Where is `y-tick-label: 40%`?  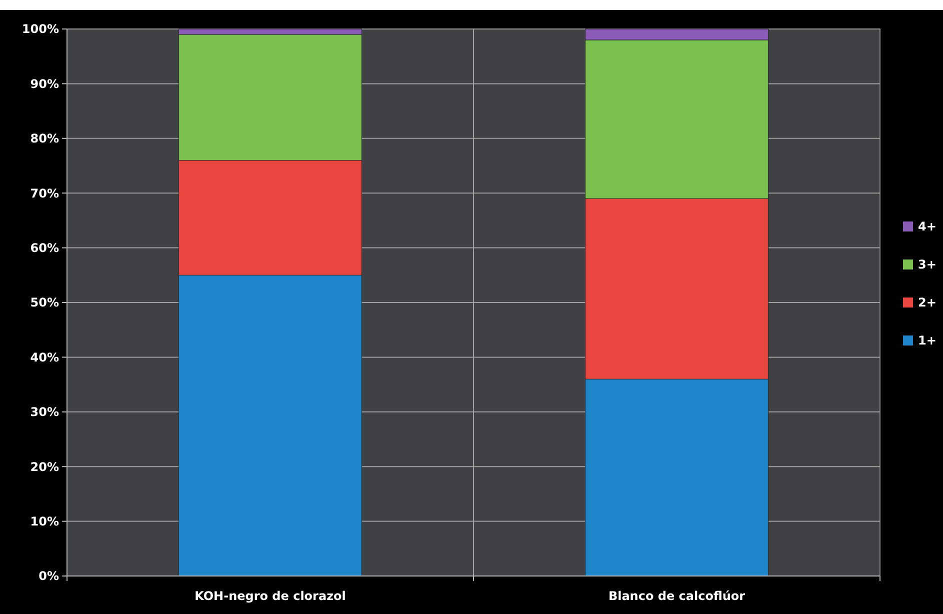
y-tick-label: 40% is located at coordinates (44, 357).